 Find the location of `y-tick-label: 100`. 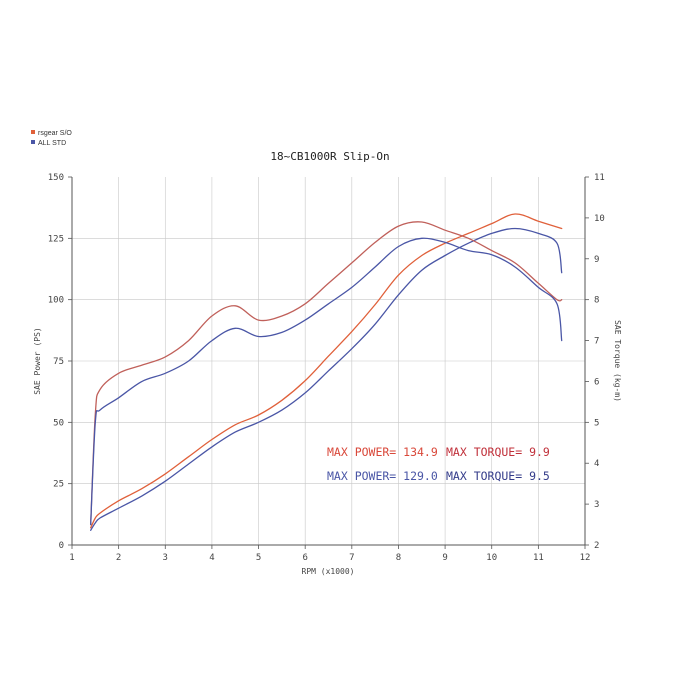

y-tick-label: 100 is located at coordinates (56, 301).